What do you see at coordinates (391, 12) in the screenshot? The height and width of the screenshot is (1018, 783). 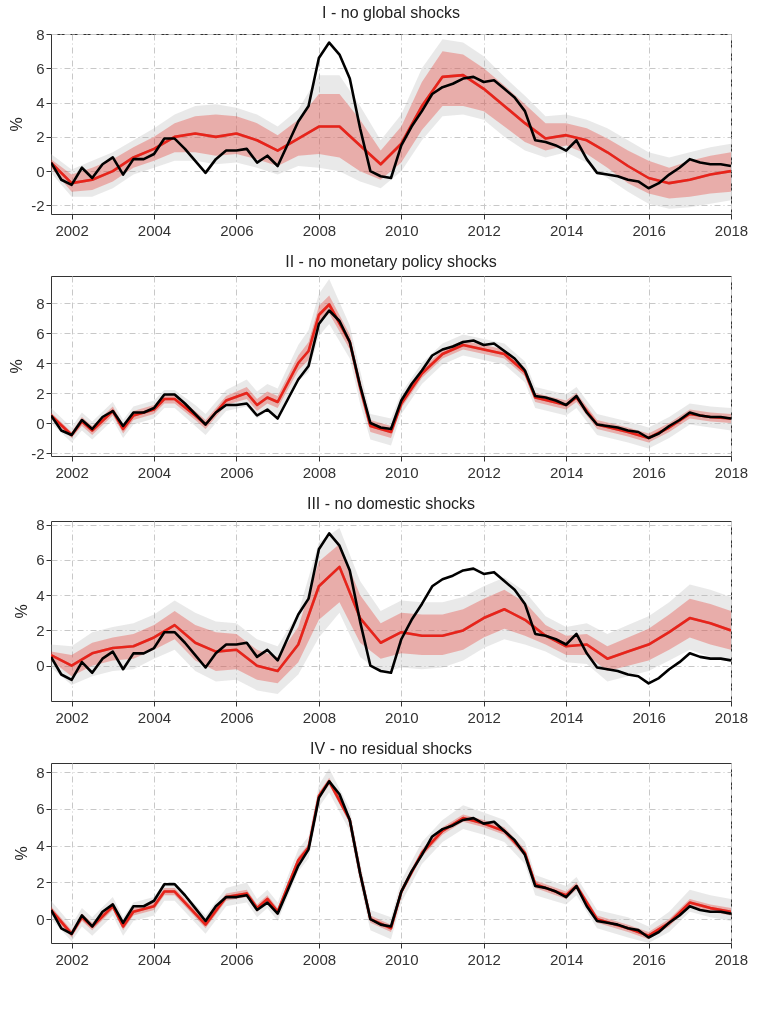 I see `chart-title: I - no global shocks` at bounding box center [391, 12].